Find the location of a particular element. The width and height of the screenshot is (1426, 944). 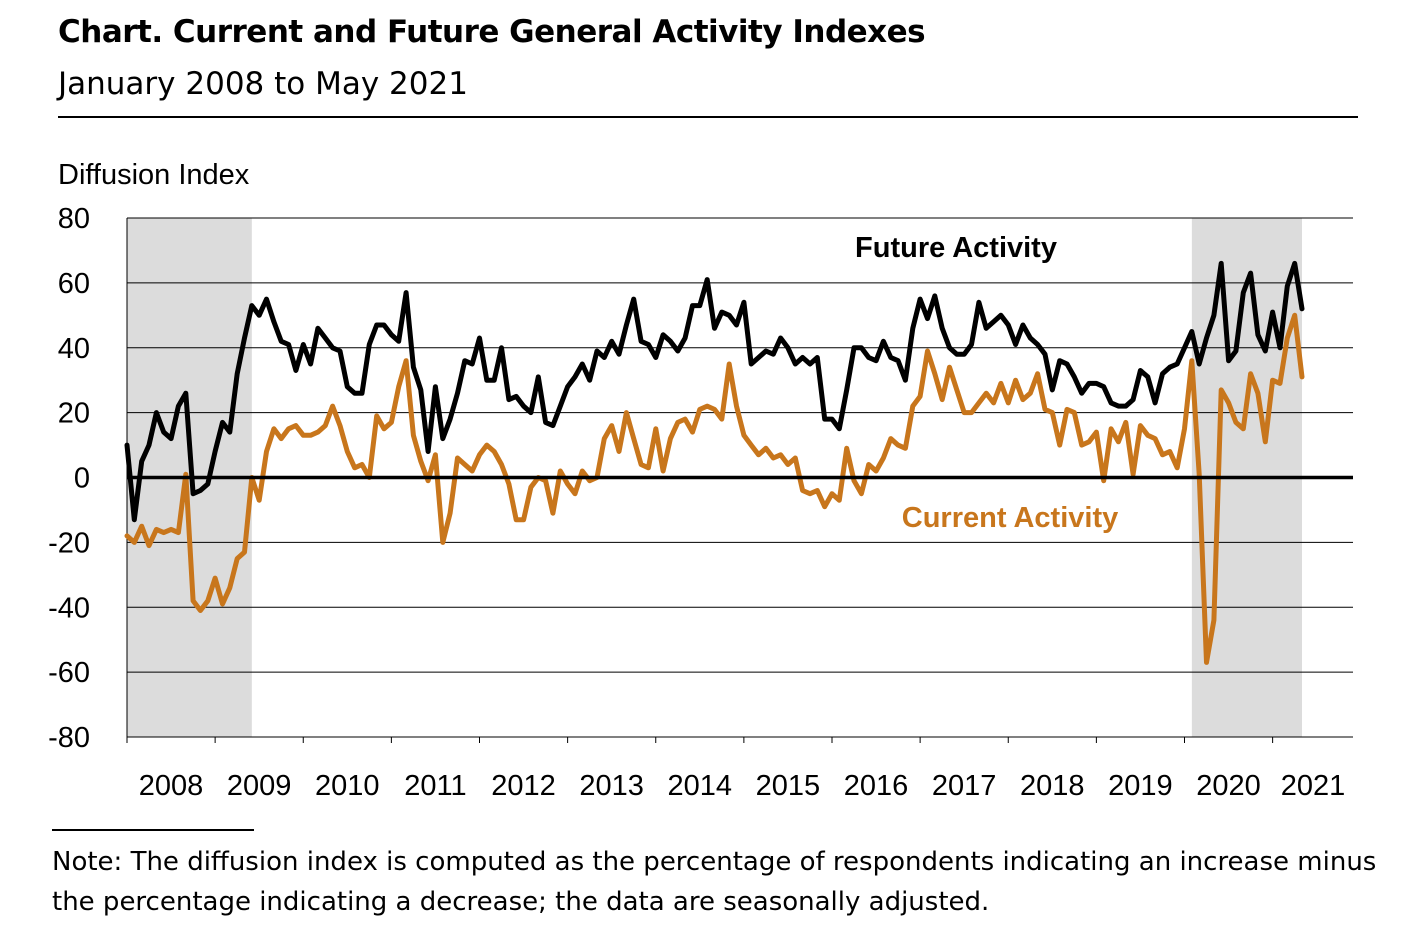

y-axis-label: Diffusion Index is located at coordinates (154, 175).